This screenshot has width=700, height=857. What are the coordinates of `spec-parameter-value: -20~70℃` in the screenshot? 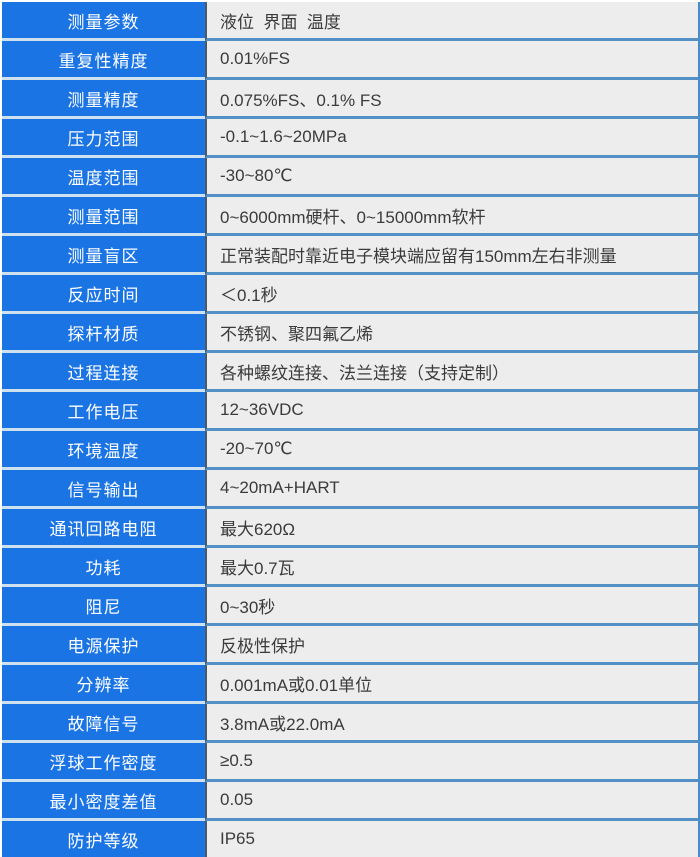 It's located at (452, 450).